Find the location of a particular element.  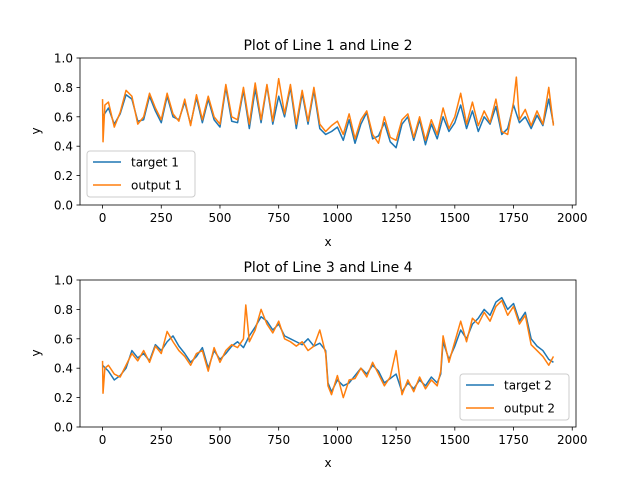

chart-title: Plot of Line 3 and Line 4 is located at coordinates (327, 268).